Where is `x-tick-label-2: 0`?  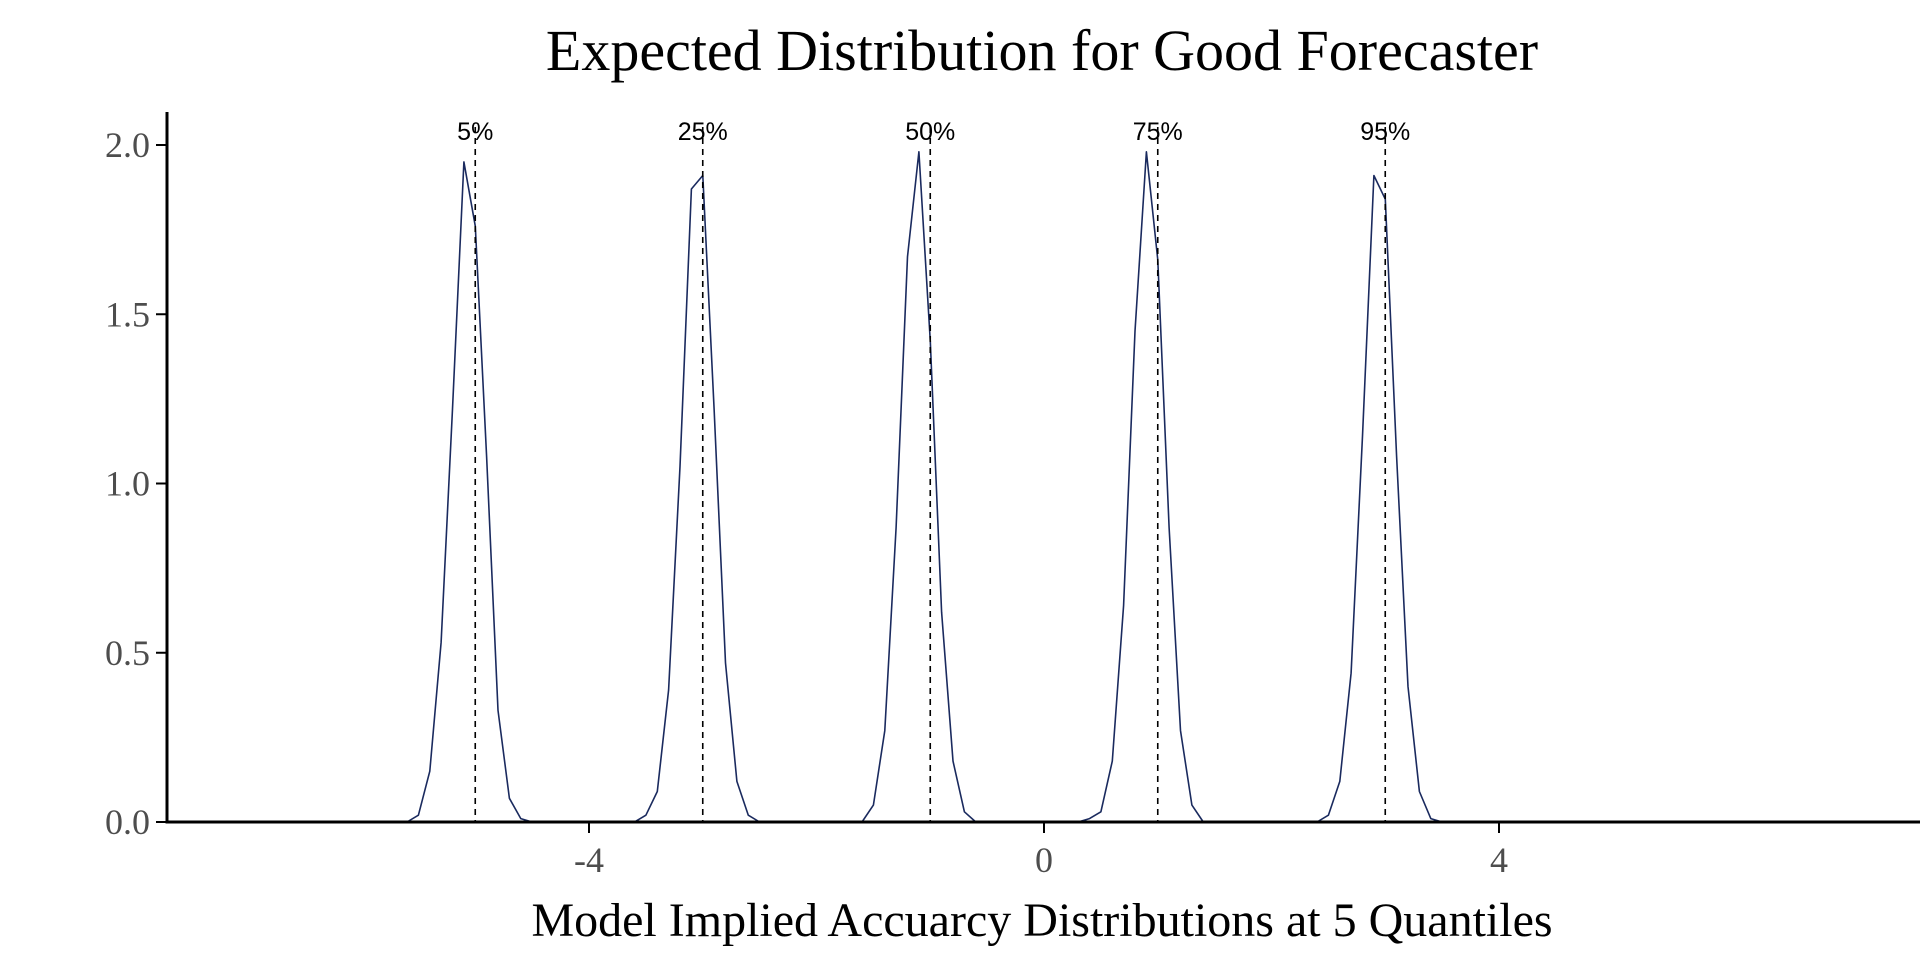 x-tick-label-2: 0 is located at coordinates (1044, 860).